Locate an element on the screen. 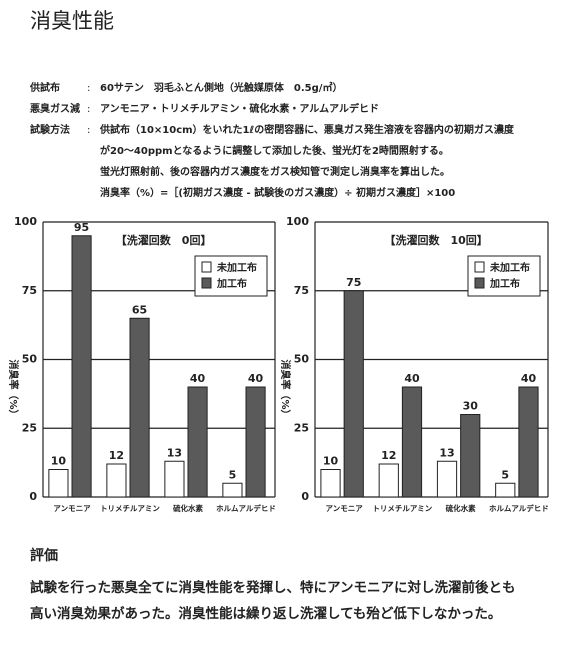 Image resolution: width=568 pixels, height=654 pixels. data-label: 75 is located at coordinates (353, 282).